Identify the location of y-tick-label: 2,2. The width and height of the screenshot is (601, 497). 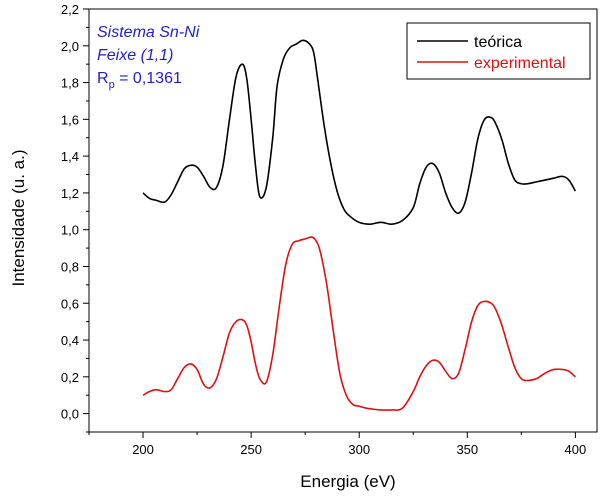
(70, 9).